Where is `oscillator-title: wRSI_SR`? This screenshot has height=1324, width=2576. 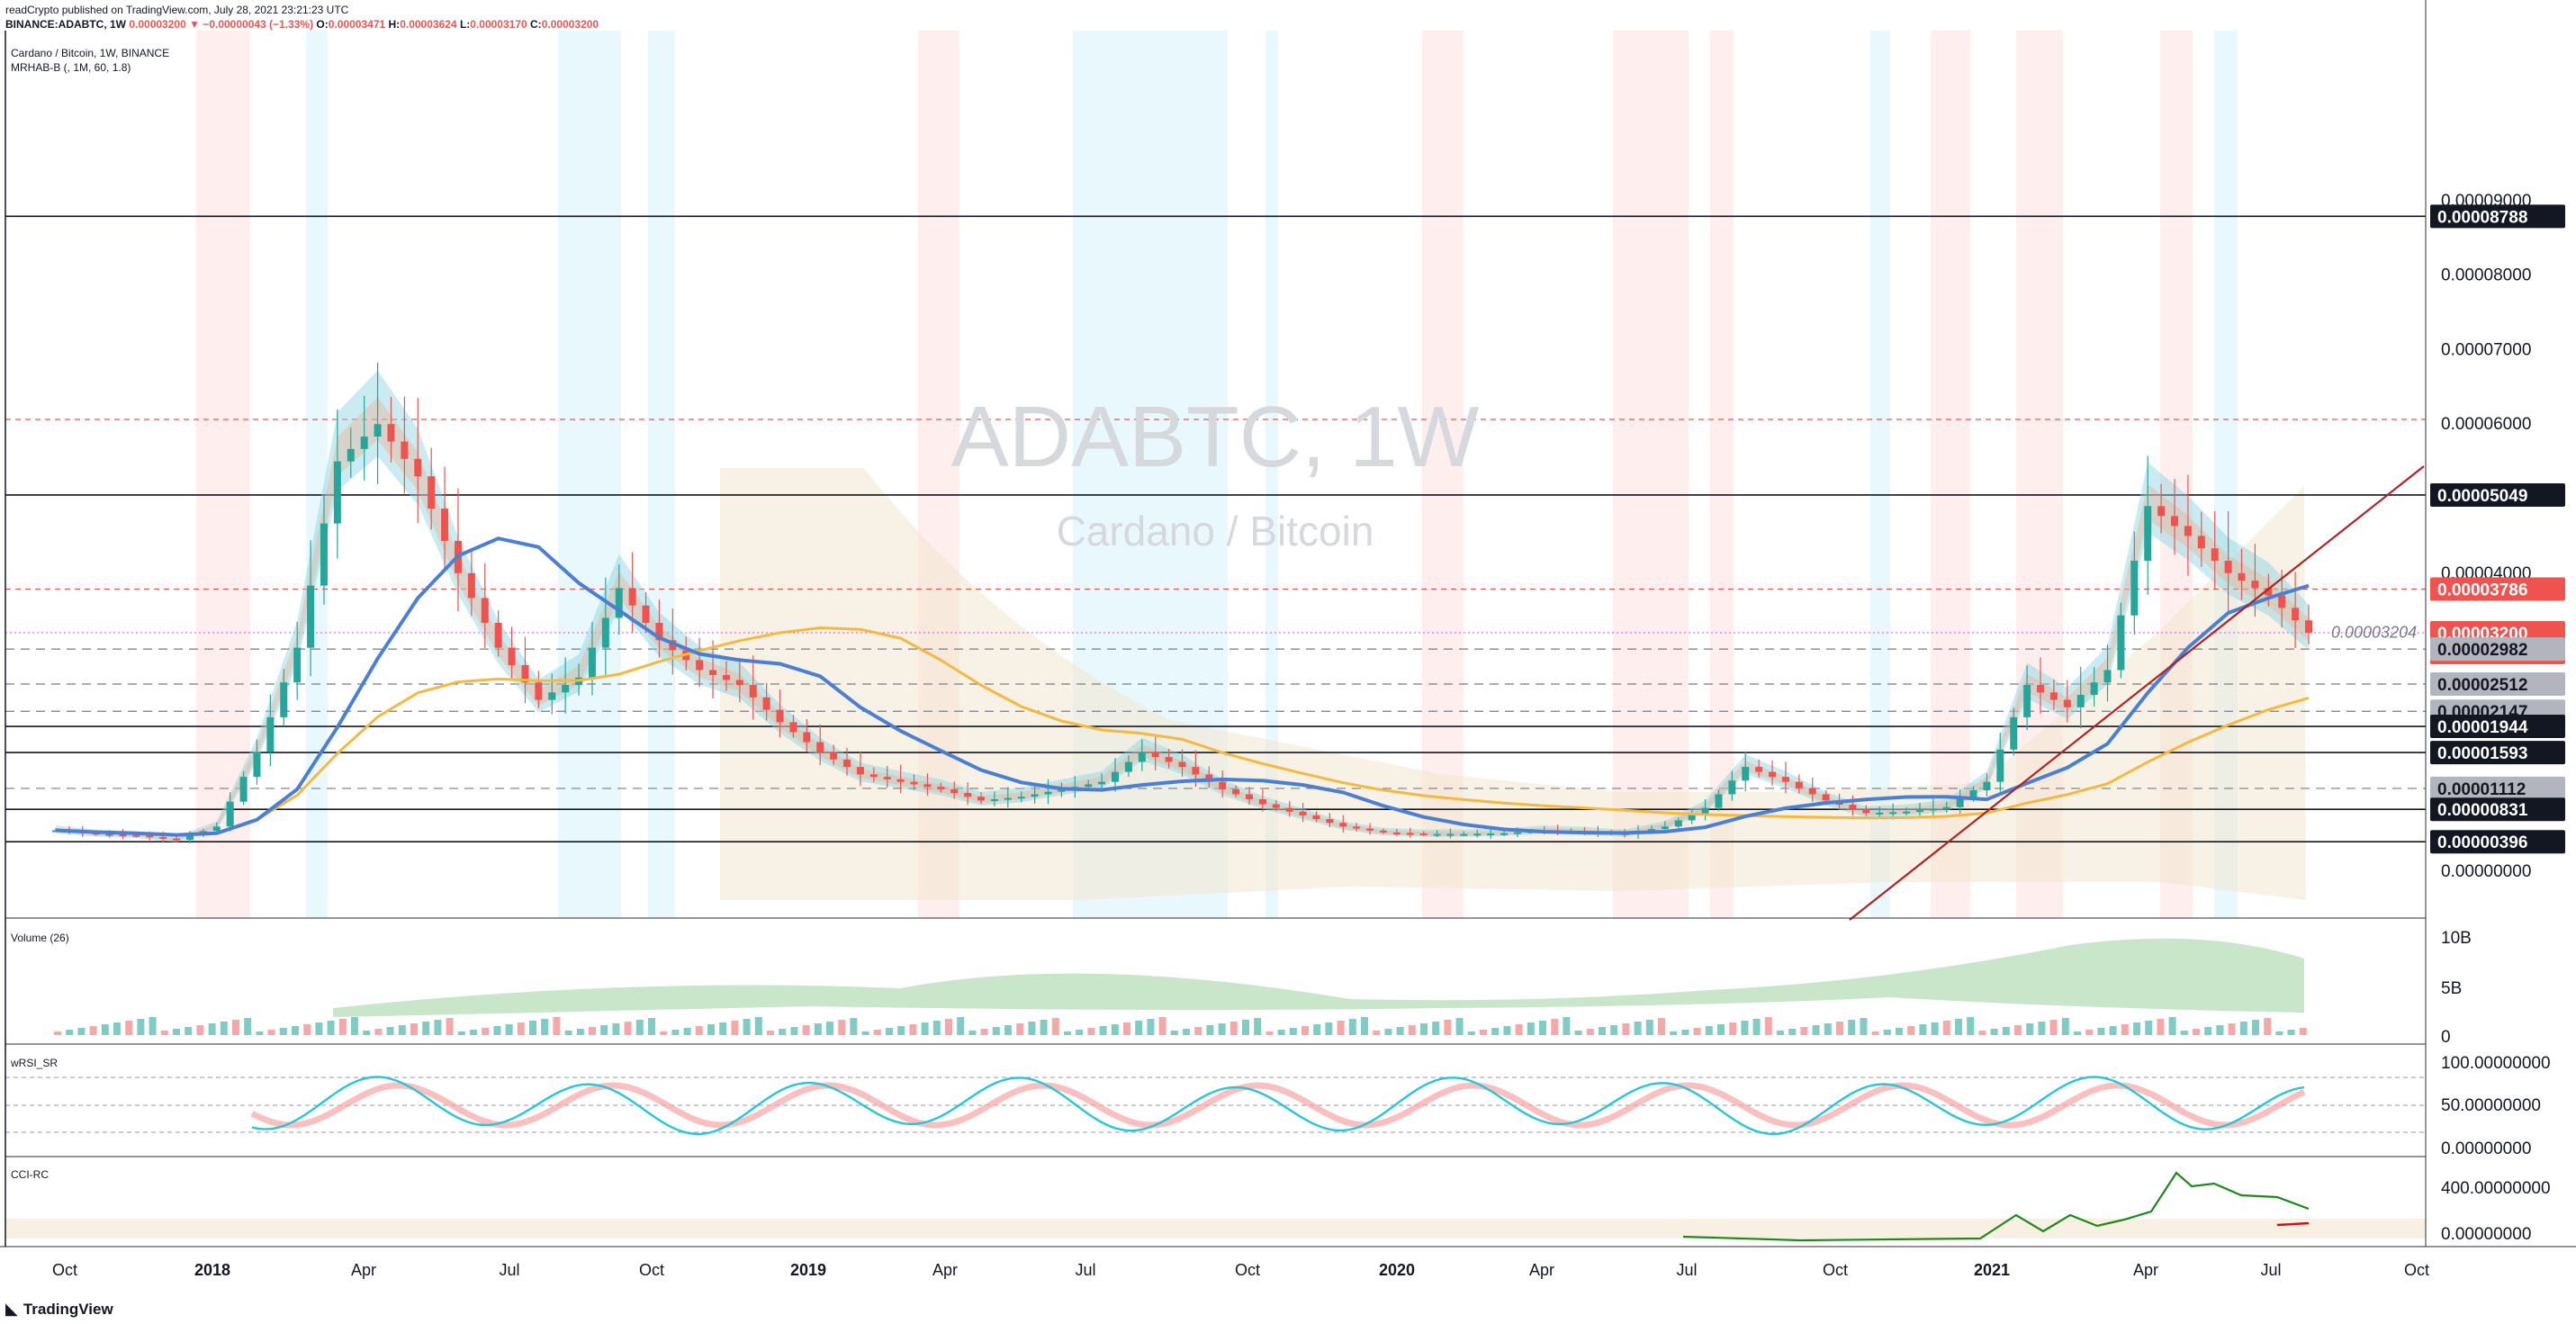
oscillator-title: wRSI_SR is located at coordinates (34, 1063).